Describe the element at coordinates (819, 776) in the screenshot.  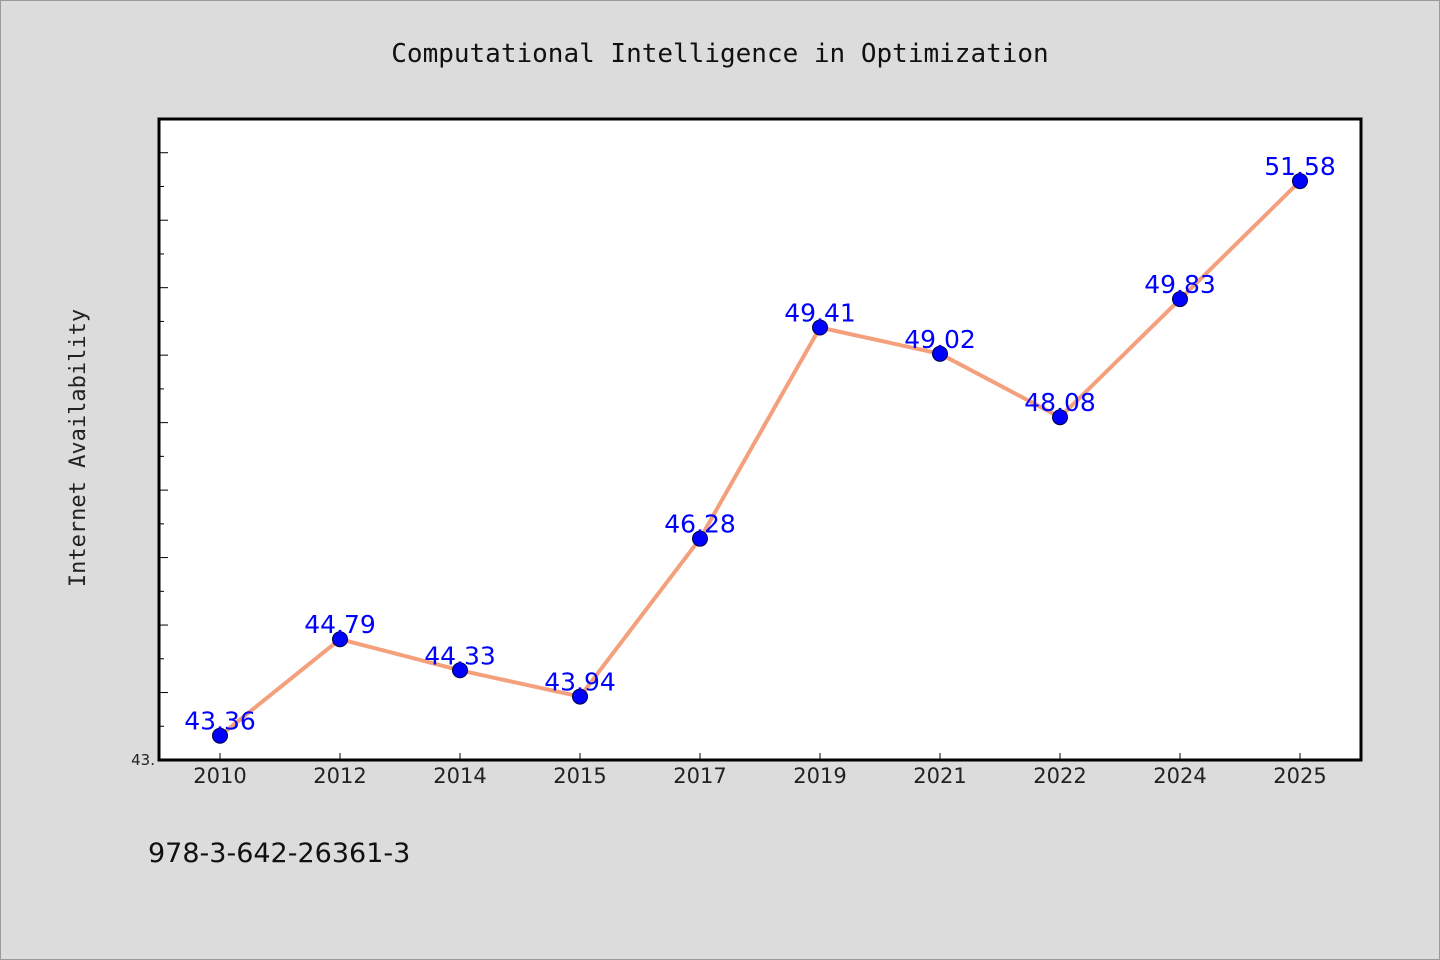
I see `x-tick-label: 2019` at that location.